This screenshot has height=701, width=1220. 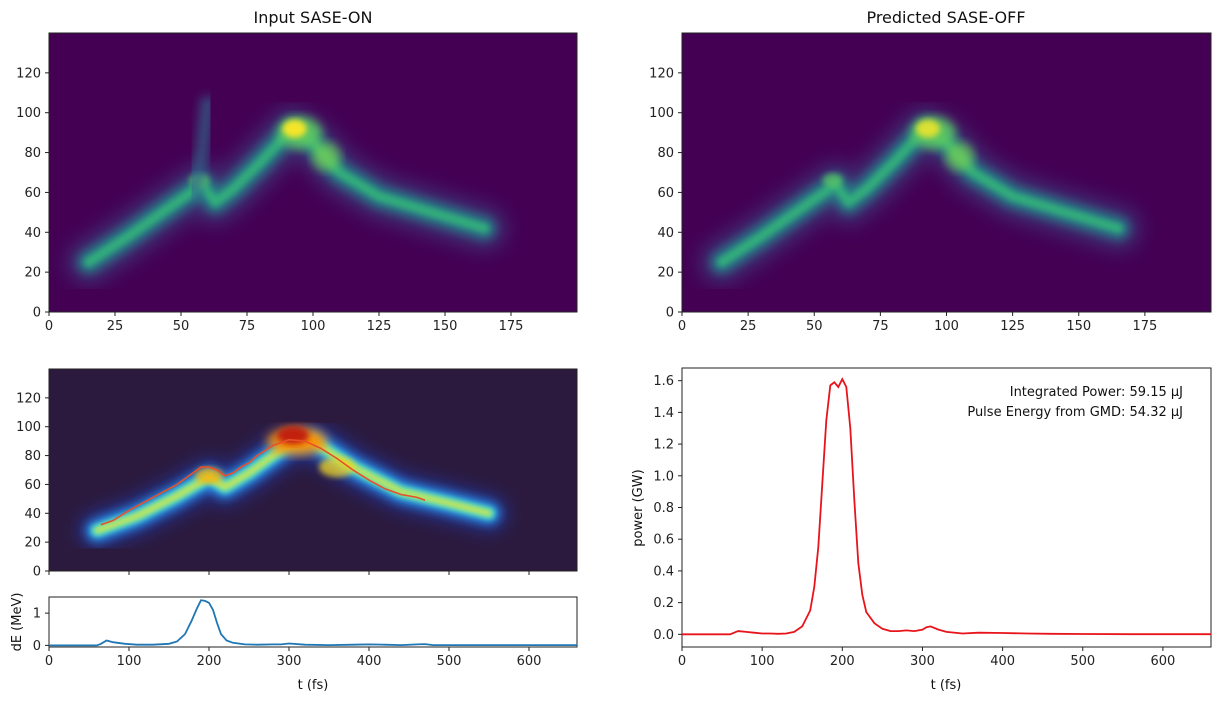 I want to click on y-tick-label: 0.8, so click(x=663, y=508).